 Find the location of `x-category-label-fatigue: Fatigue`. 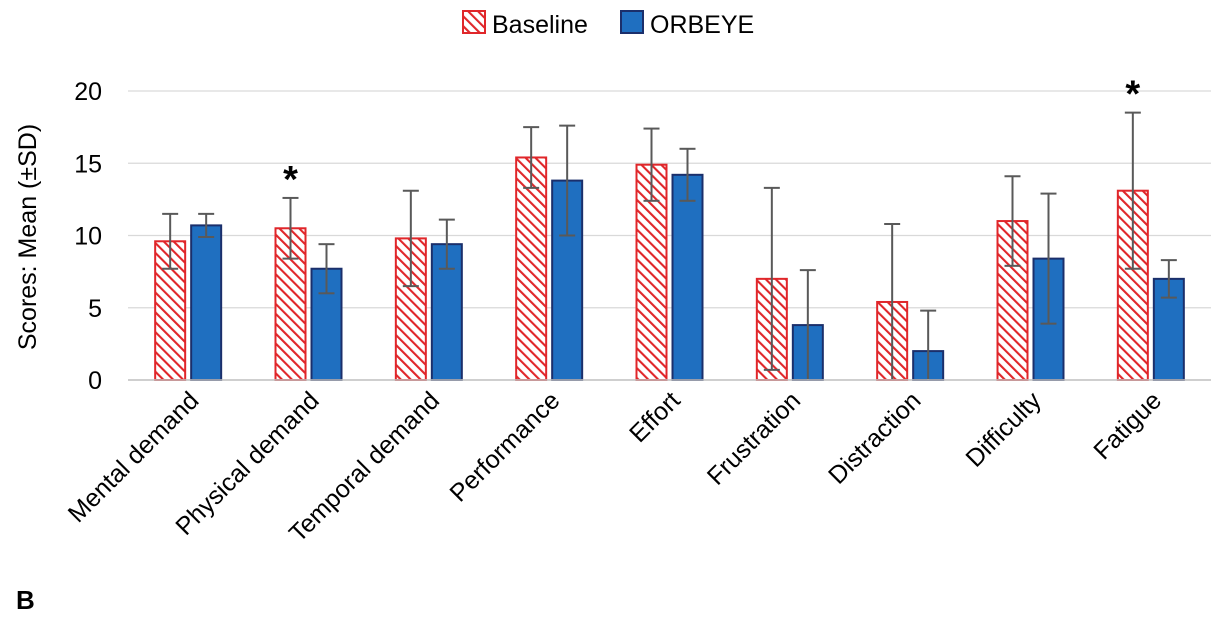

x-category-label-fatigue: Fatigue is located at coordinates (1127, 425).